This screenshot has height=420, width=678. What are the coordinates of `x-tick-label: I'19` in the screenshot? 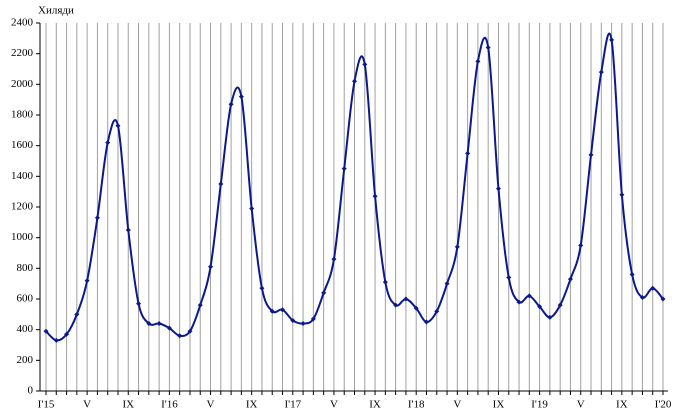 It's located at (539, 405).